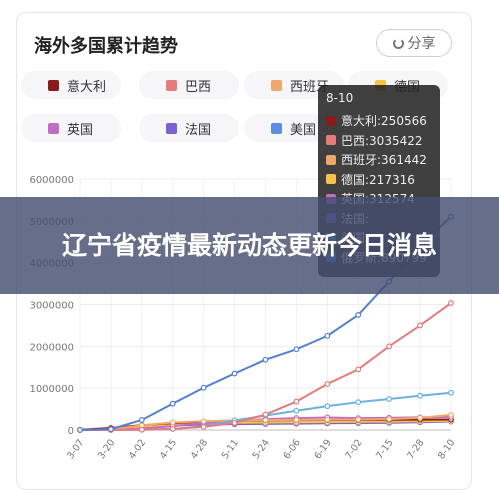 The height and width of the screenshot is (497, 499). What do you see at coordinates (71, 431) in the screenshot?
I see `y-tick-label: 0` at bounding box center [71, 431].